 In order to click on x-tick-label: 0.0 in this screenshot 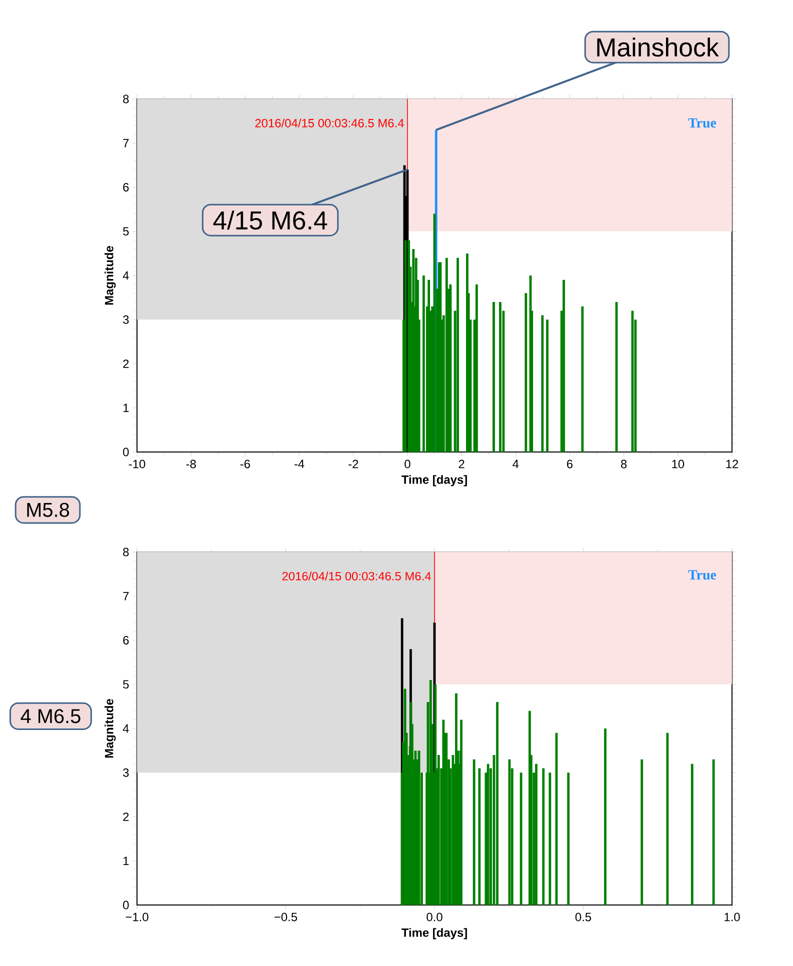, I will do `click(434, 917)`.